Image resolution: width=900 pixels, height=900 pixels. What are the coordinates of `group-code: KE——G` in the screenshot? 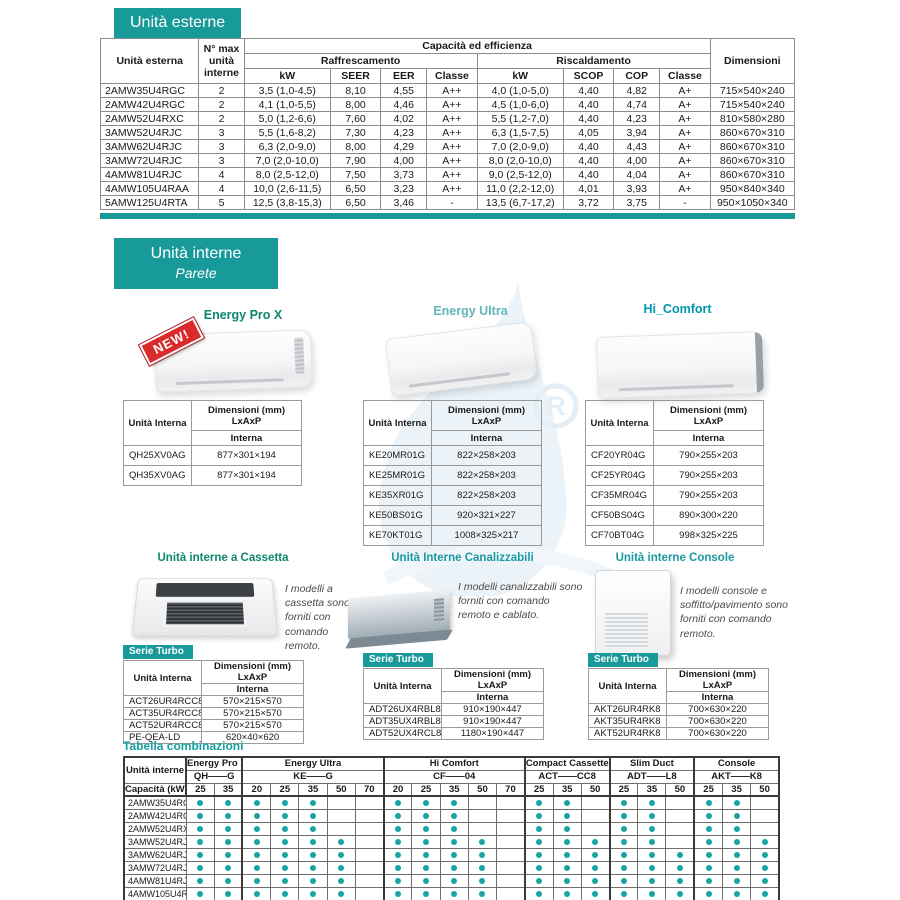 It's located at (313, 776).